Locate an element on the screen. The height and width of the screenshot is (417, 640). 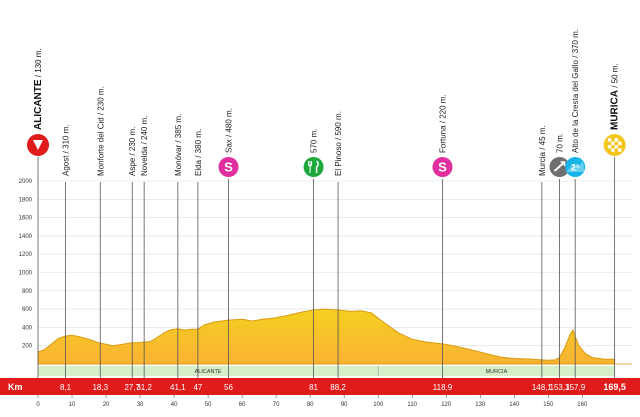
km-bar-value: 169,5 is located at coordinates (614, 387).